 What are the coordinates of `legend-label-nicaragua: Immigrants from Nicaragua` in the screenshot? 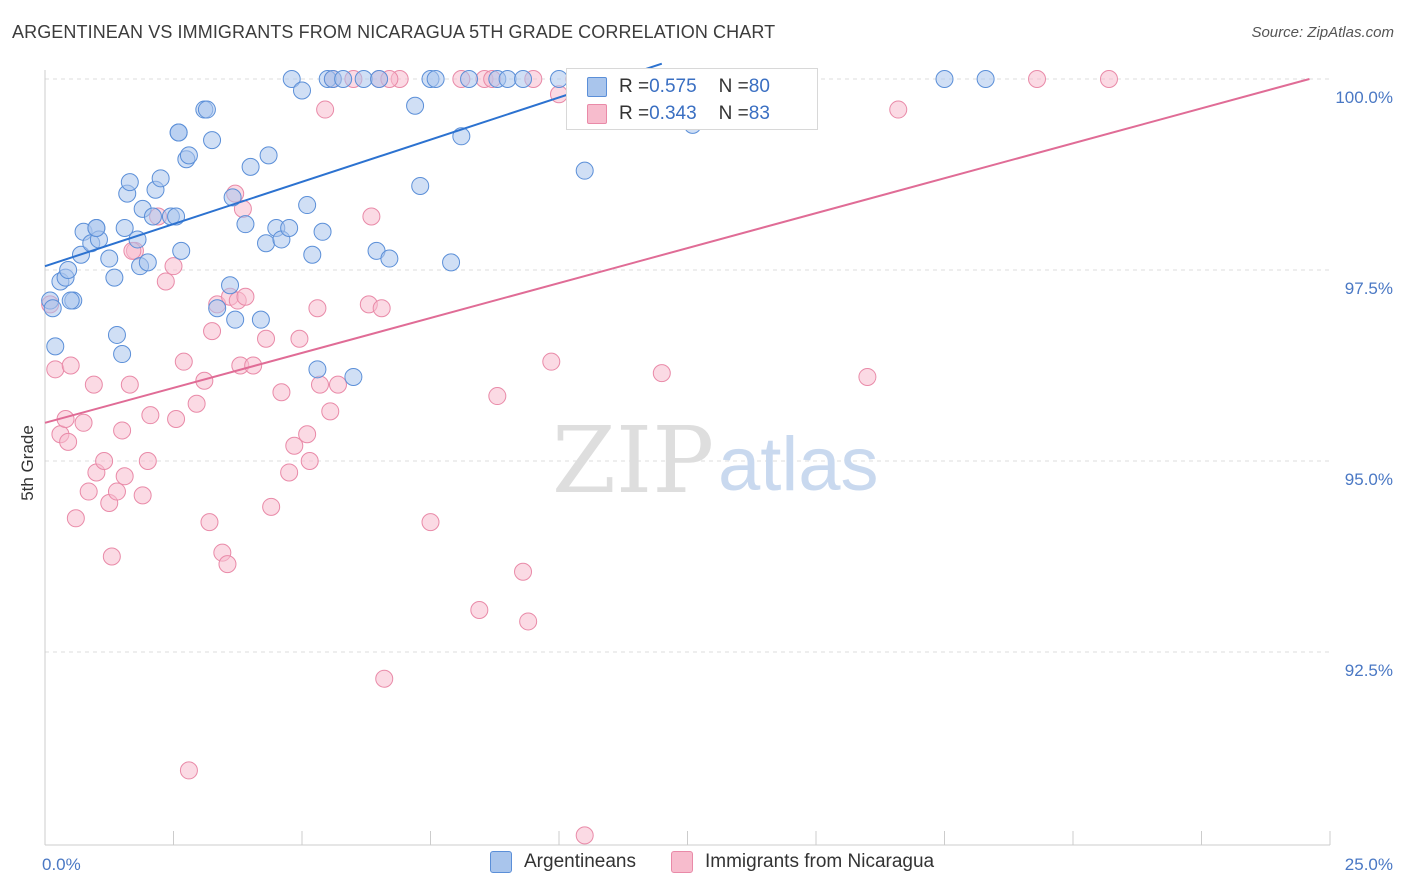 It's located at (820, 861).